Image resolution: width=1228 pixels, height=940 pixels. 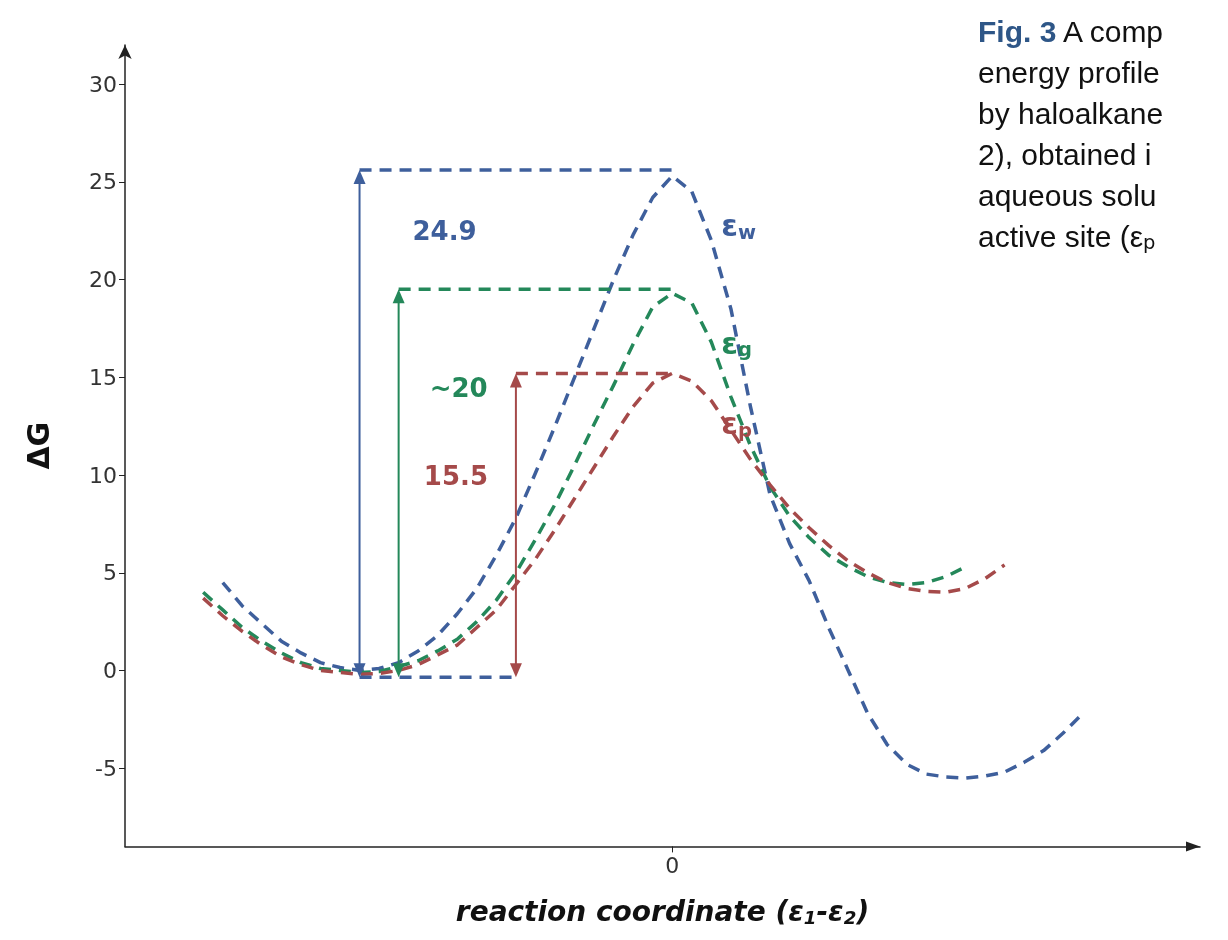 I want to click on y-tick-label: -5, so click(x=106, y=768).